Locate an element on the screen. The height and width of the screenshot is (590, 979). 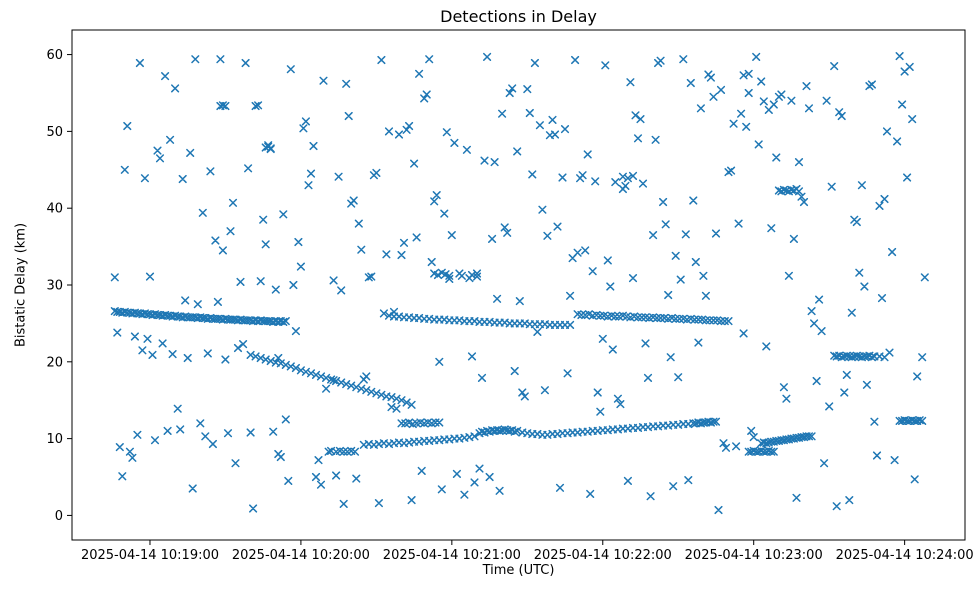
y-tick-label: 30 is located at coordinates (54, 286).